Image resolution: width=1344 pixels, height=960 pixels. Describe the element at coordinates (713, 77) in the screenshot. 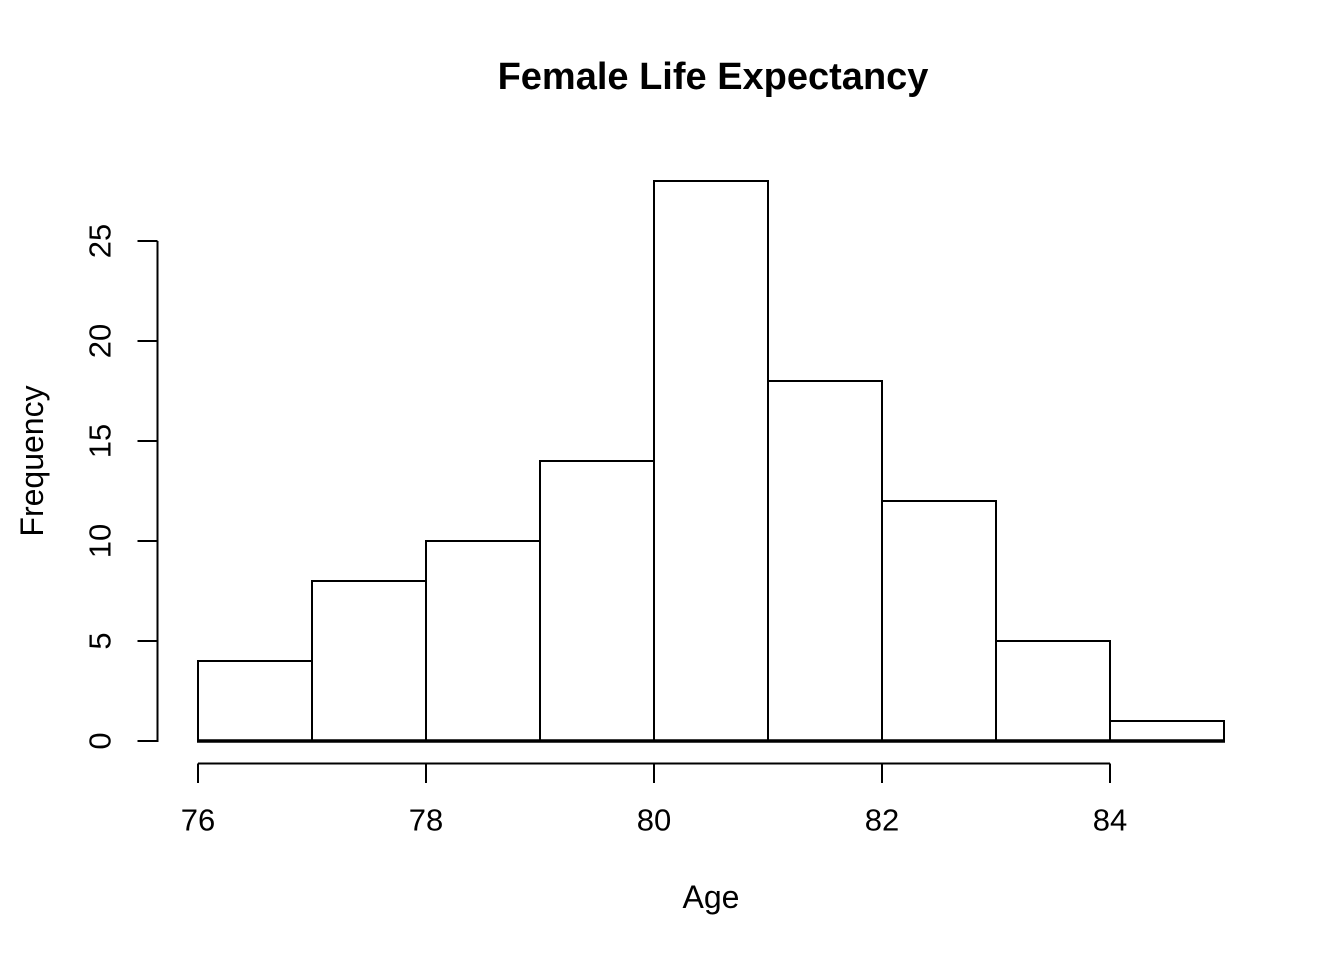

I see `chart-title: Female Life Expectancy` at that location.